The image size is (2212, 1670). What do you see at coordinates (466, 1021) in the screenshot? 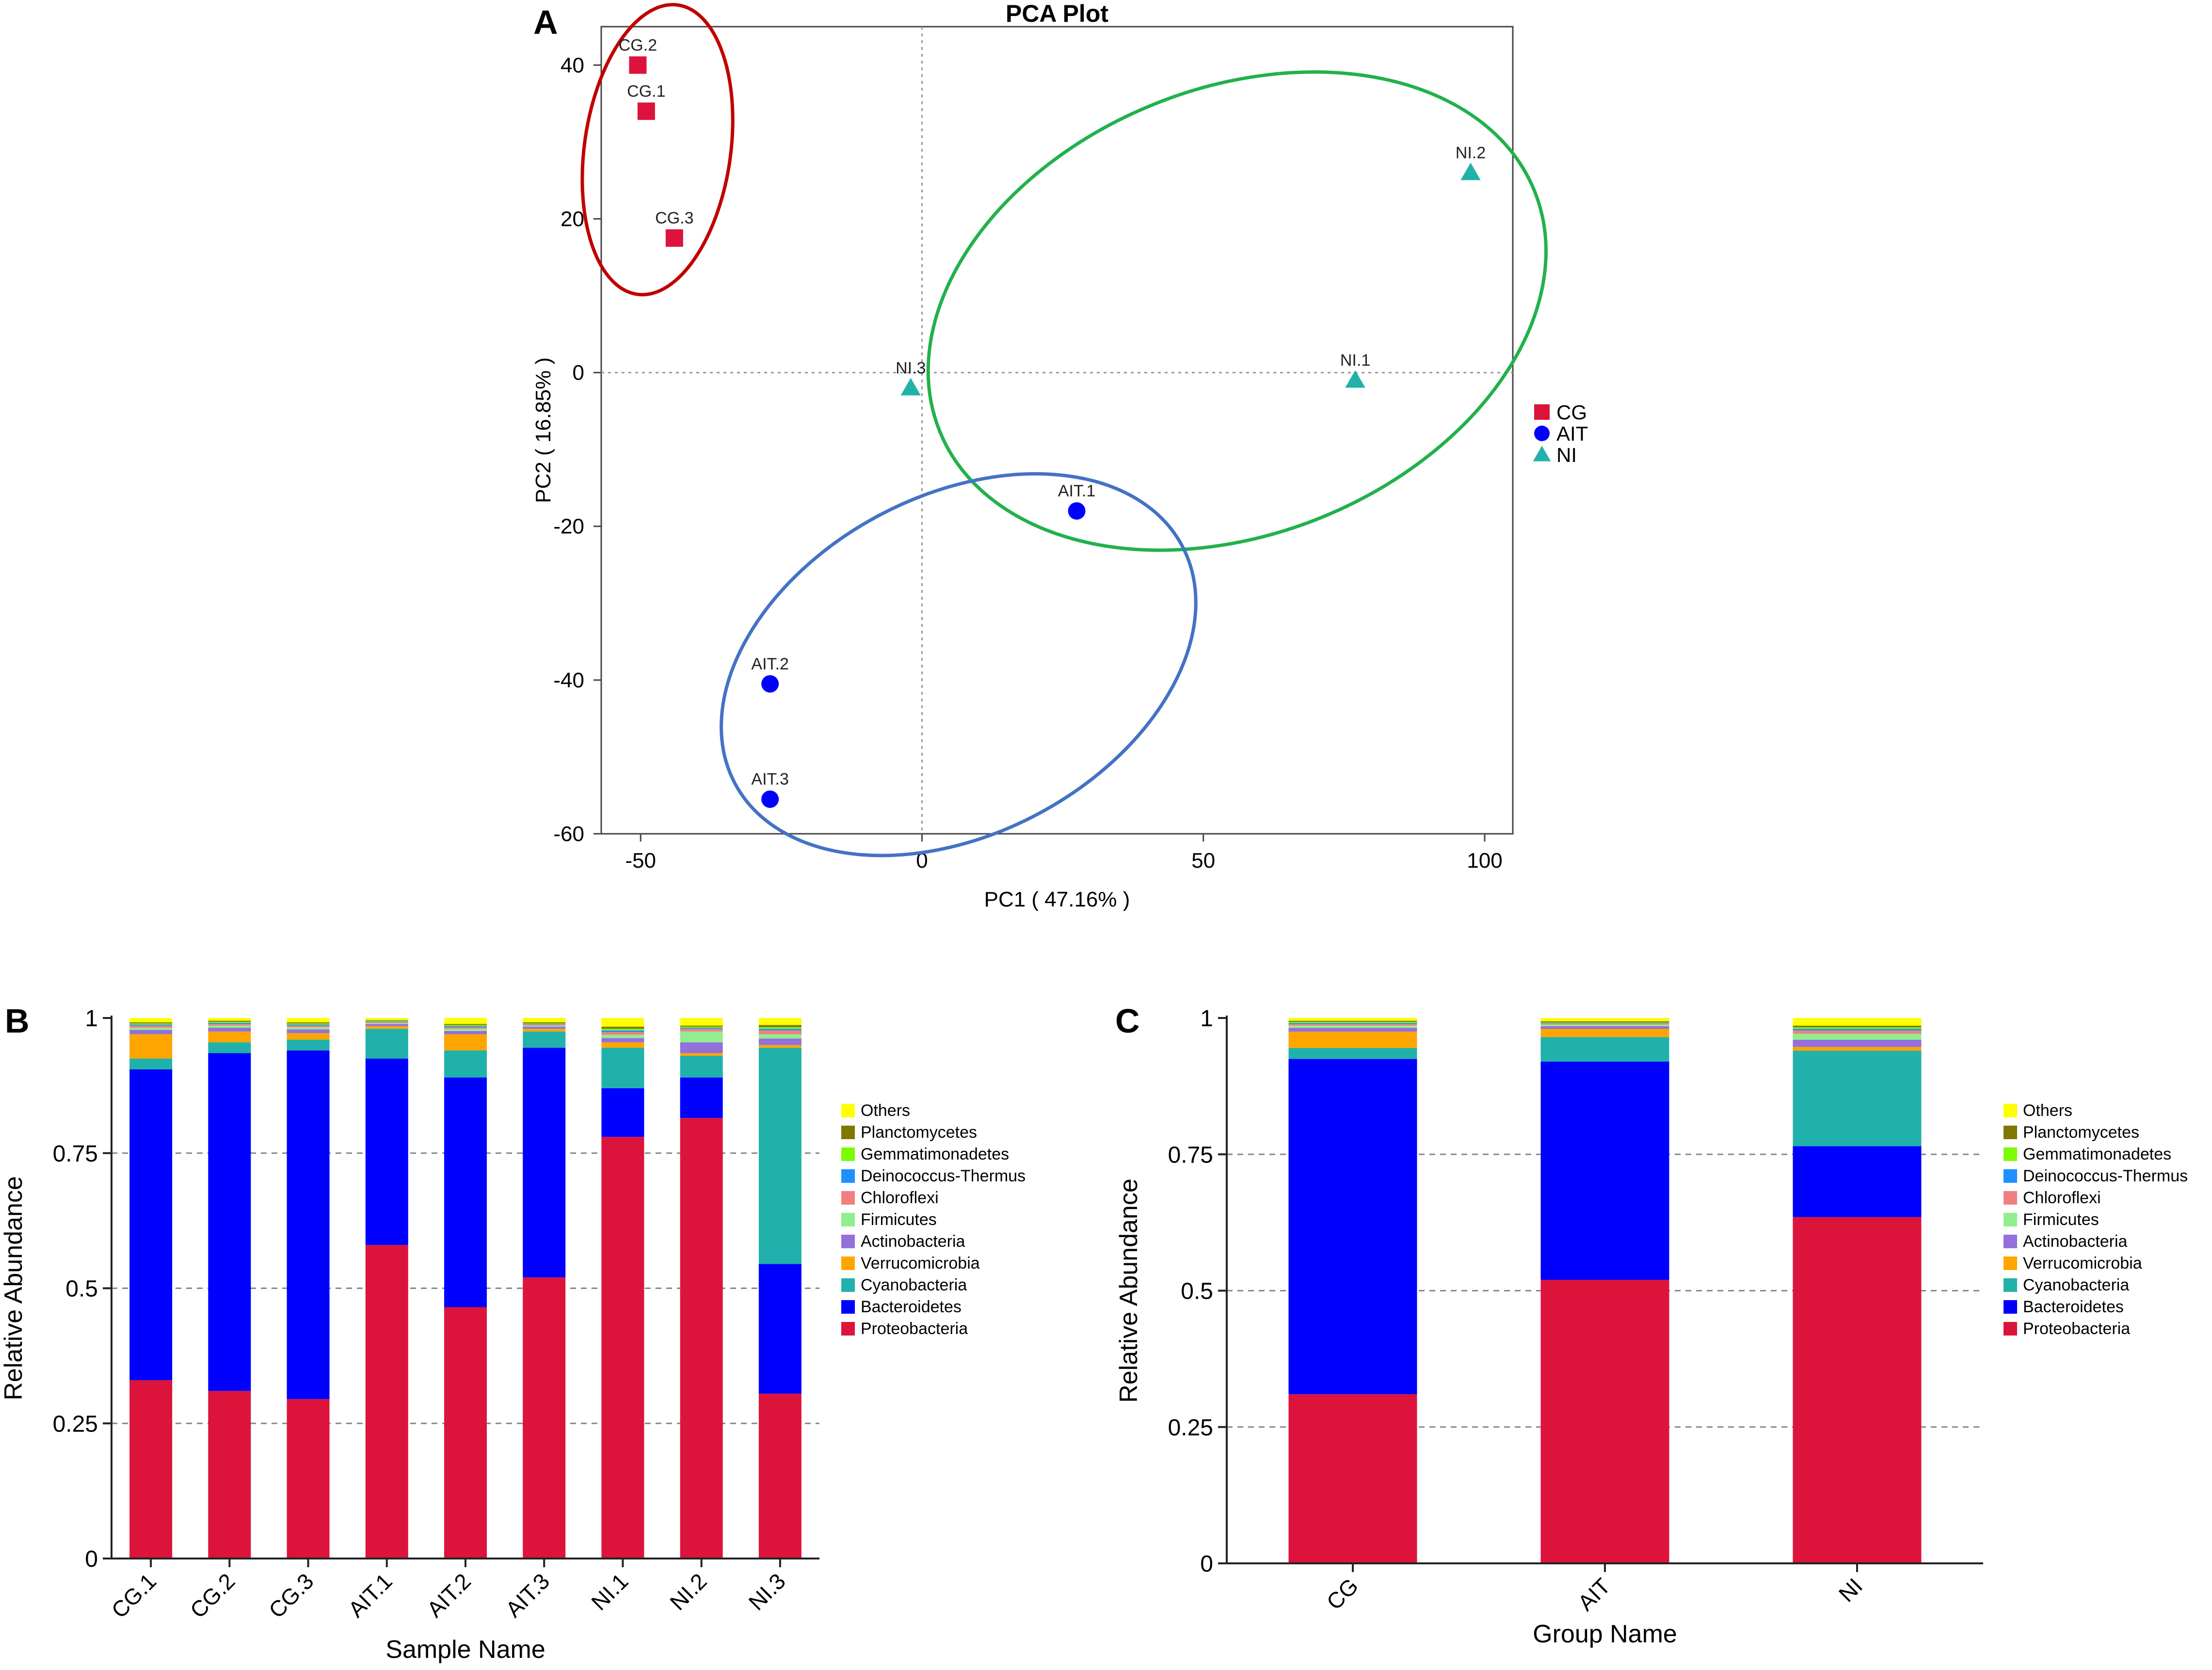
I see `bar-segment-ait-2-others` at bounding box center [466, 1021].